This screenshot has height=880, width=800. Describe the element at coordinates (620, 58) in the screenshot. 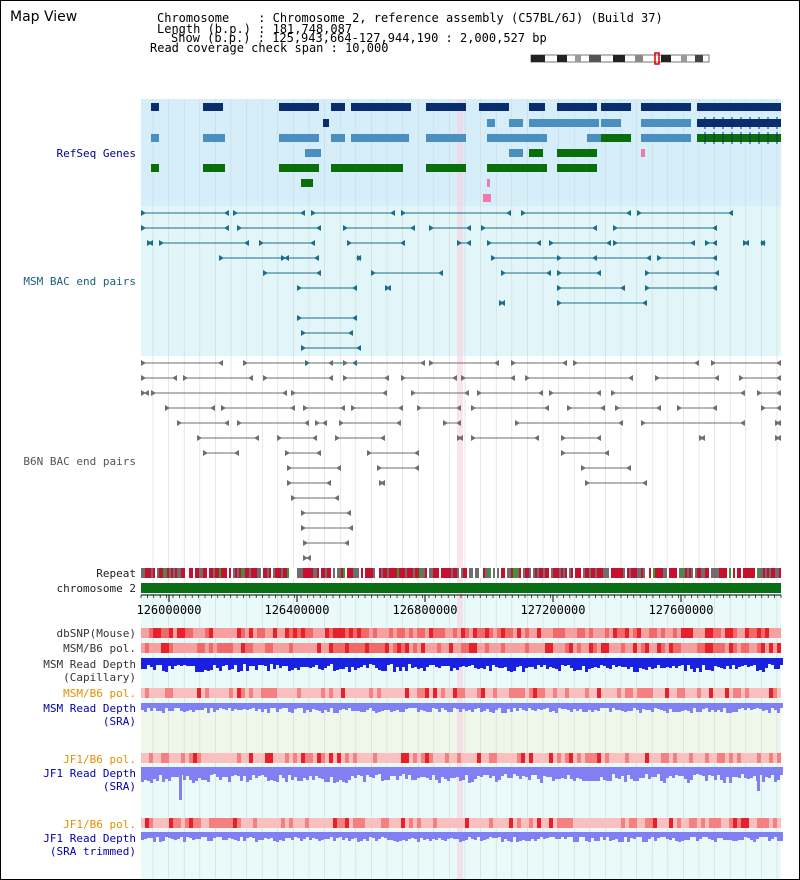

I see `chromosome-ideogram-icon` at that location.